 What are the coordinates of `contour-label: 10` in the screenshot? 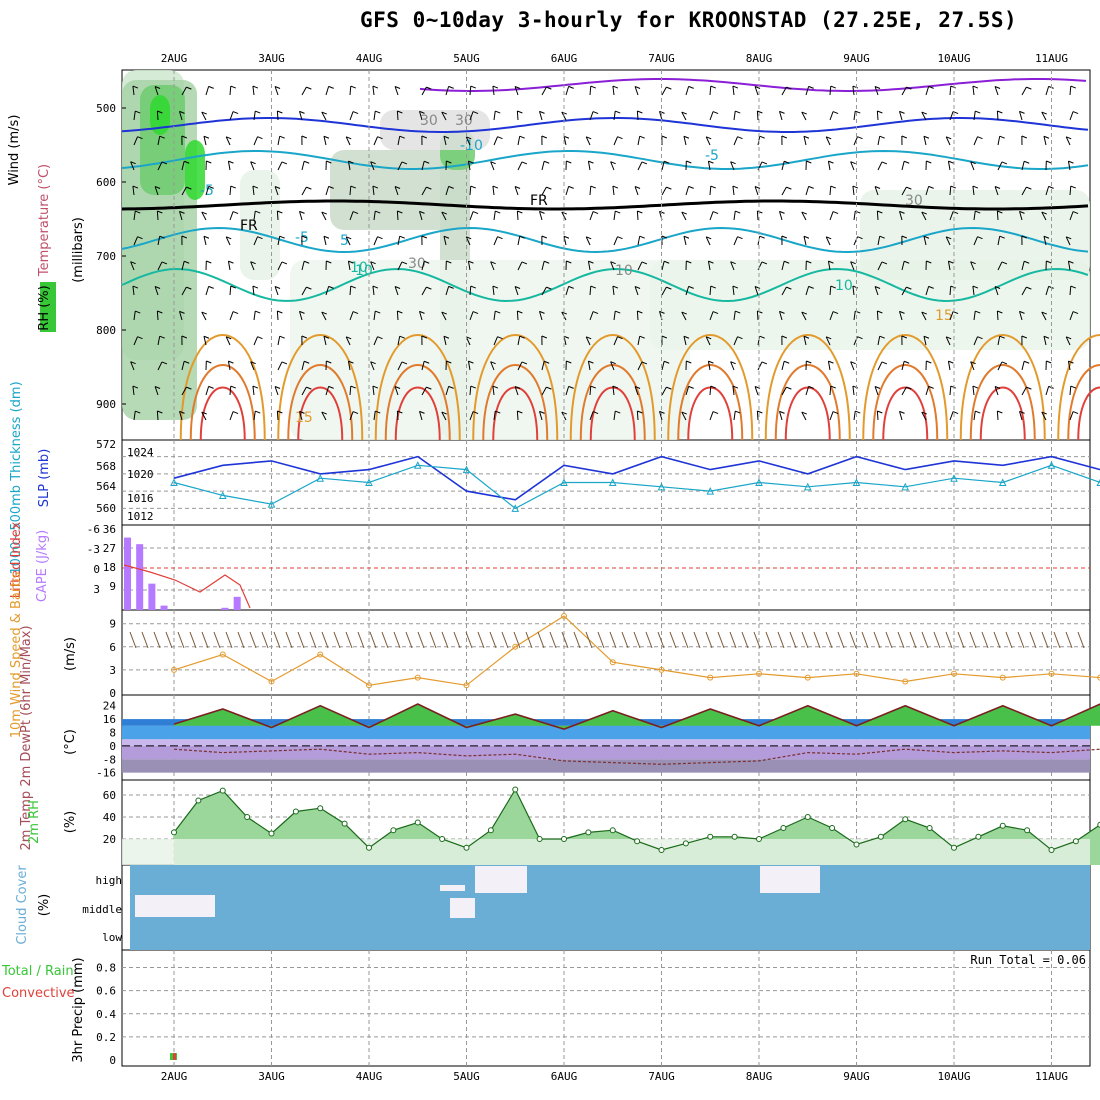 It's located at (364, 271).